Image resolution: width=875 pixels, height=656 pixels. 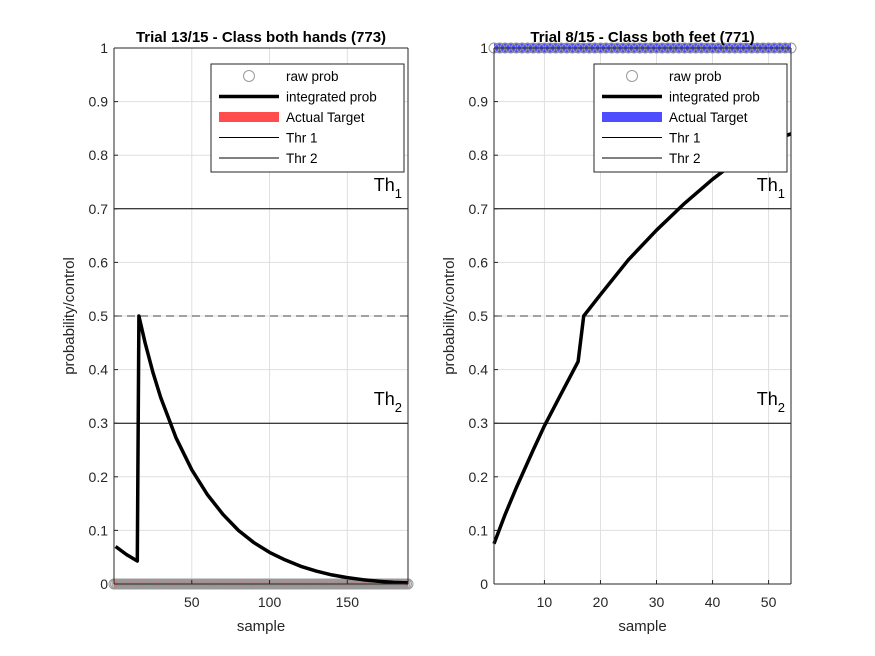 What do you see at coordinates (398, 407) in the screenshot?
I see `left-threshold-label-sub: 2` at bounding box center [398, 407].